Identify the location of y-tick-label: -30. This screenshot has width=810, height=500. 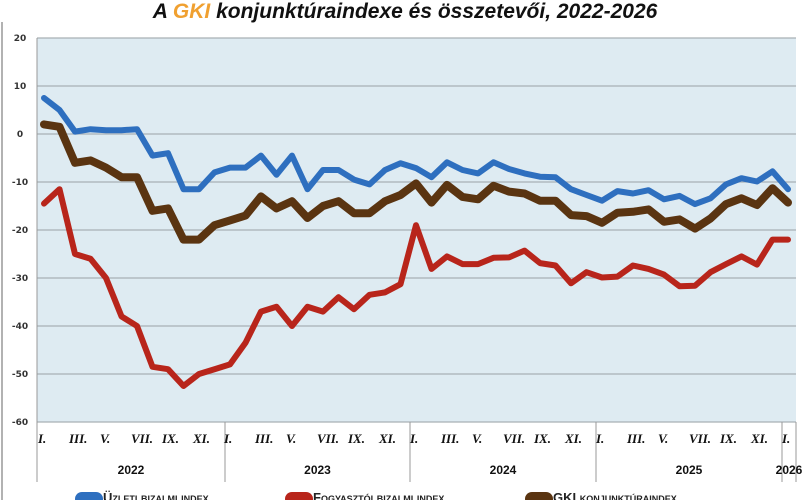
(20, 279).